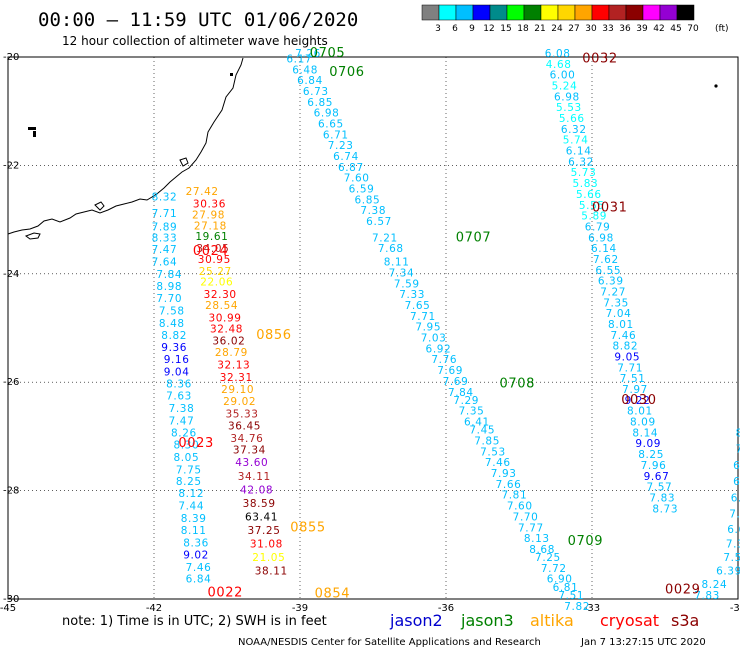 This screenshot has width=740, height=650. What do you see at coordinates (259, 504) in the screenshot?
I see `wave-height-value-cryosat: 38.59` at bounding box center [259, 504].